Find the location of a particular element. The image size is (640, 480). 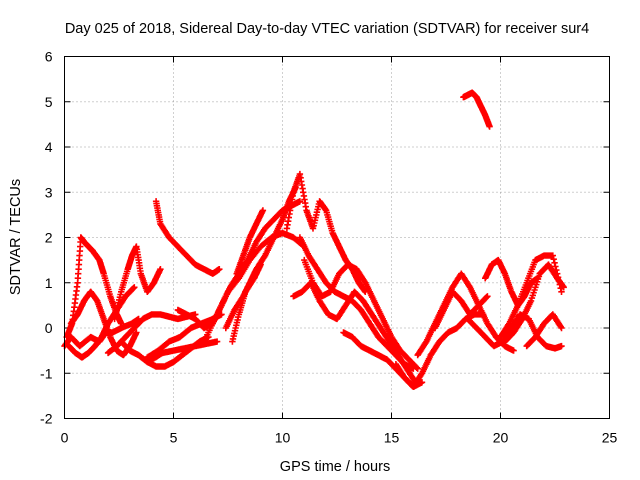

y-tick-label: 5 is located at coordinates (49, 102).